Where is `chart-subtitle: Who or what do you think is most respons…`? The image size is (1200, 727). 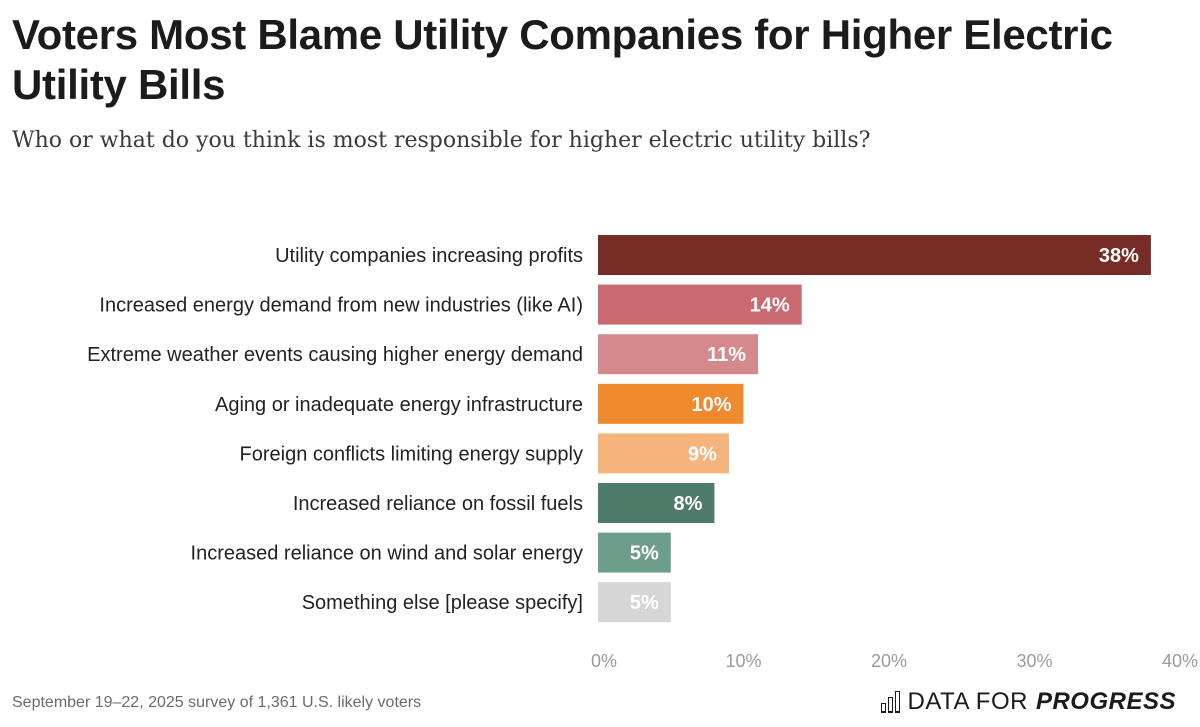 chart-subtitle: Who or what do you think is most respons… is located at coordinates (441, 140).